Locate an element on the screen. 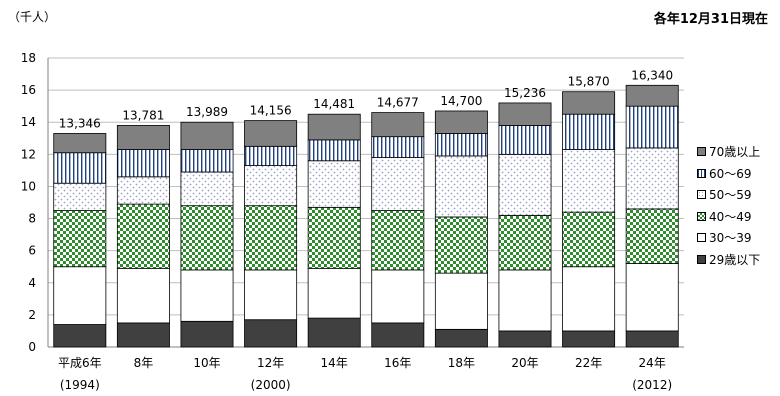  total-data-label: 14,156 is located at coordinates (271, 111).